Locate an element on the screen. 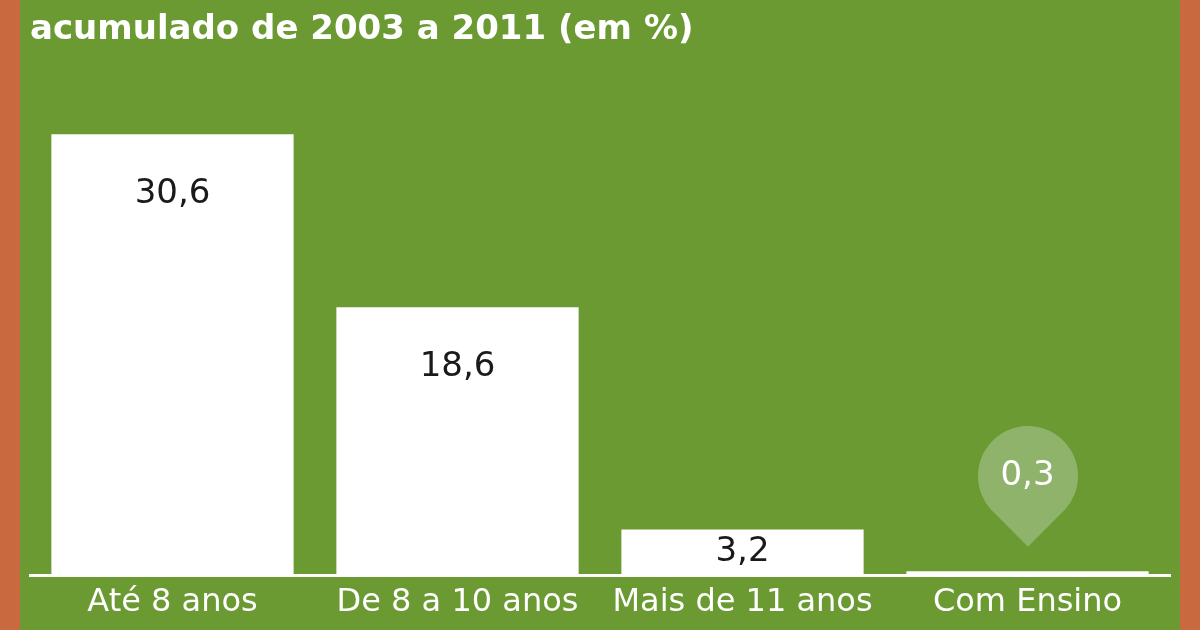 This screenshot has width=1200, height=630. x-tick-label: Até 8 anos is located at coordinates (172, 600).